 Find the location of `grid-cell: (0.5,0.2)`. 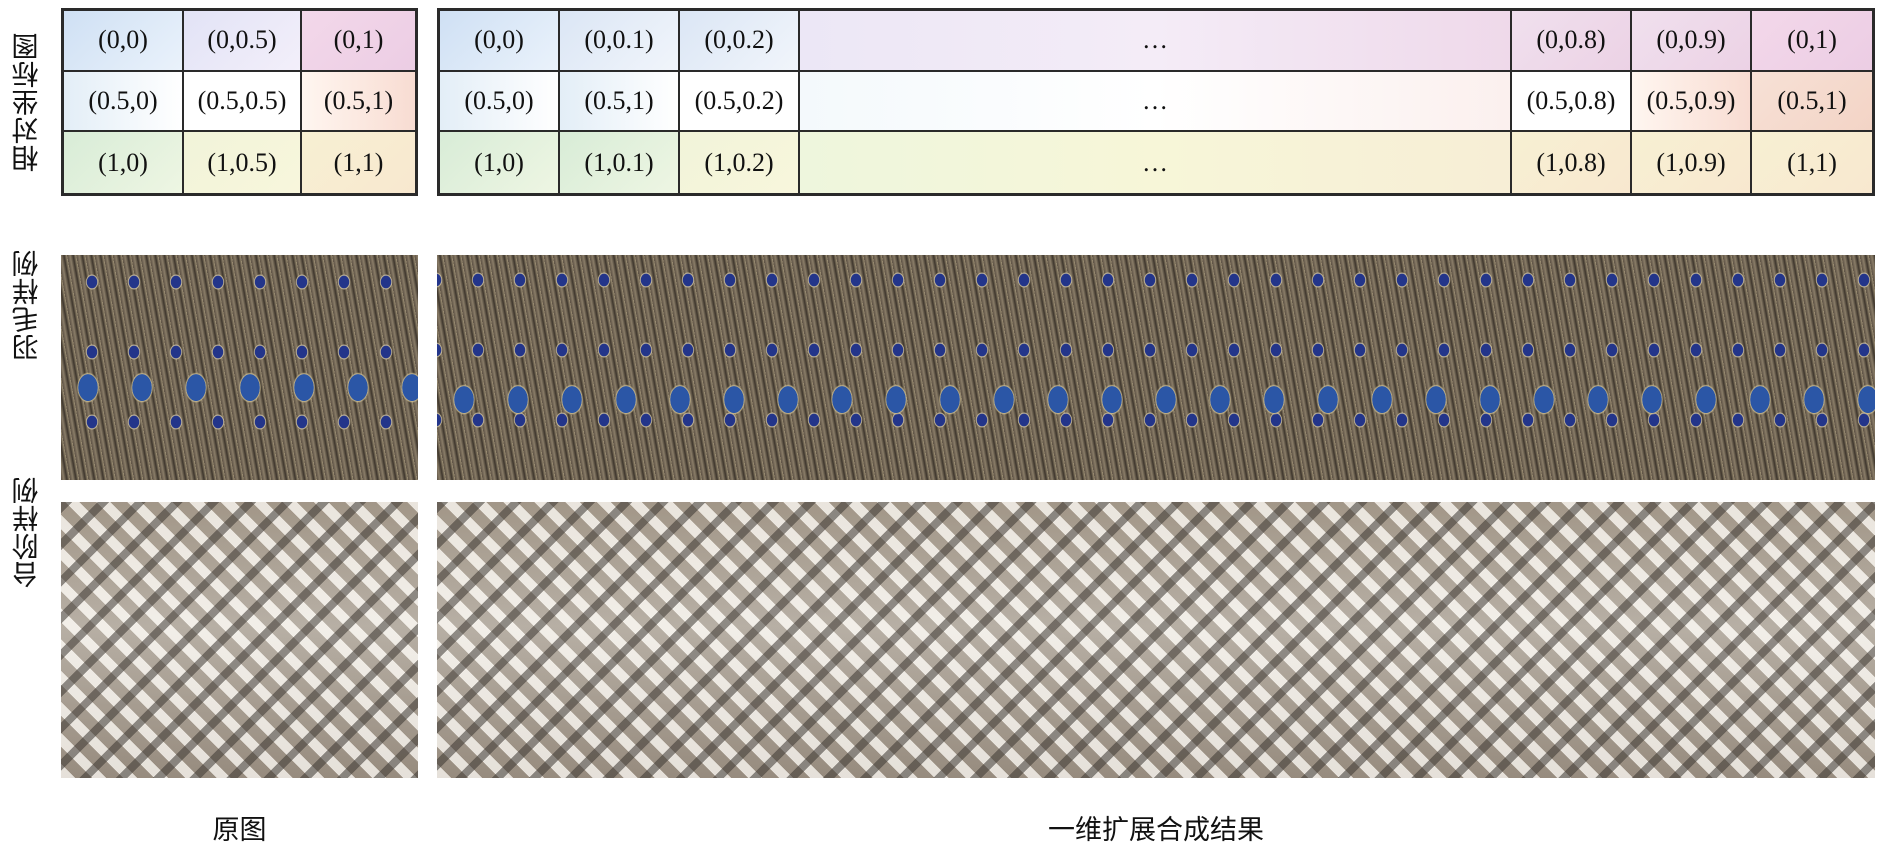

grid-cell: (0.5,0.2) is located at coordinates (740, 102).